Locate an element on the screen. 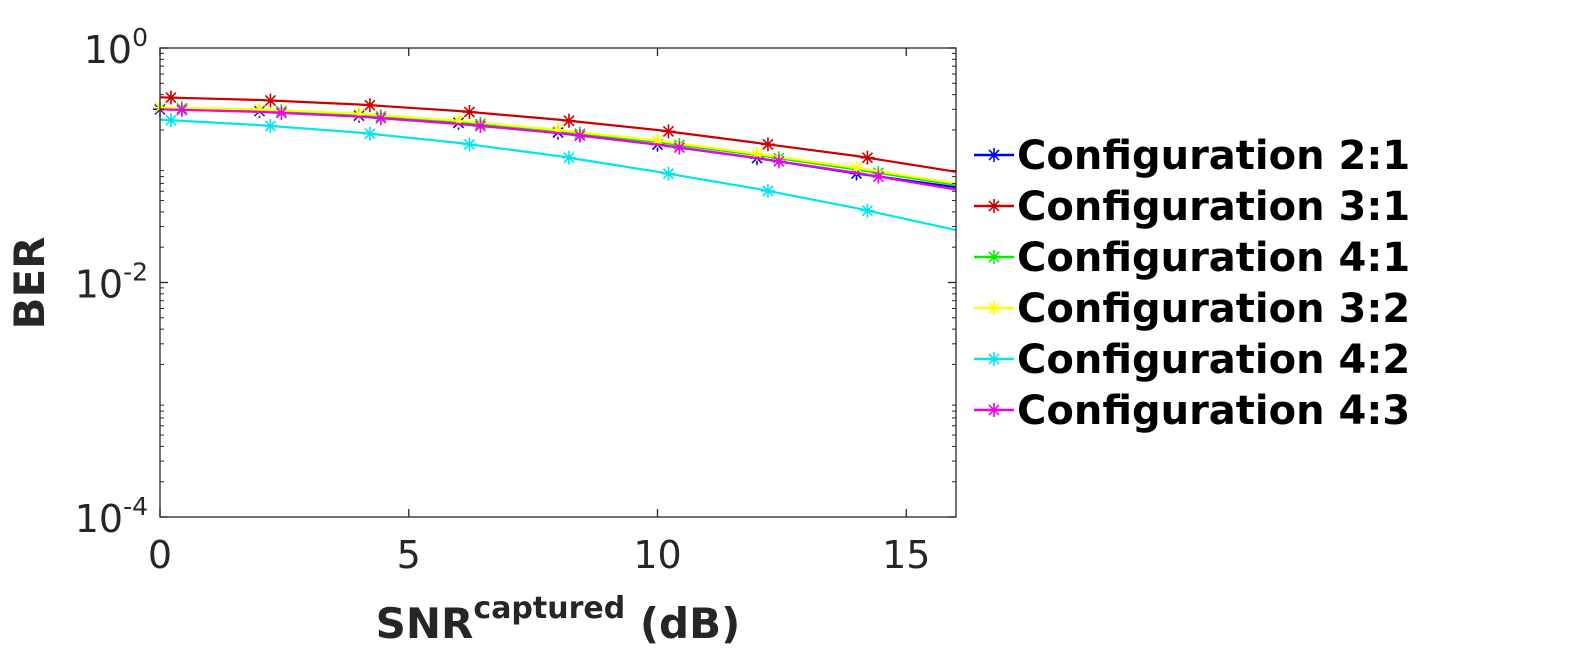 The image size is (1575, 653). x-axis-label-superscript: captured is located at coordinates (549, 608).